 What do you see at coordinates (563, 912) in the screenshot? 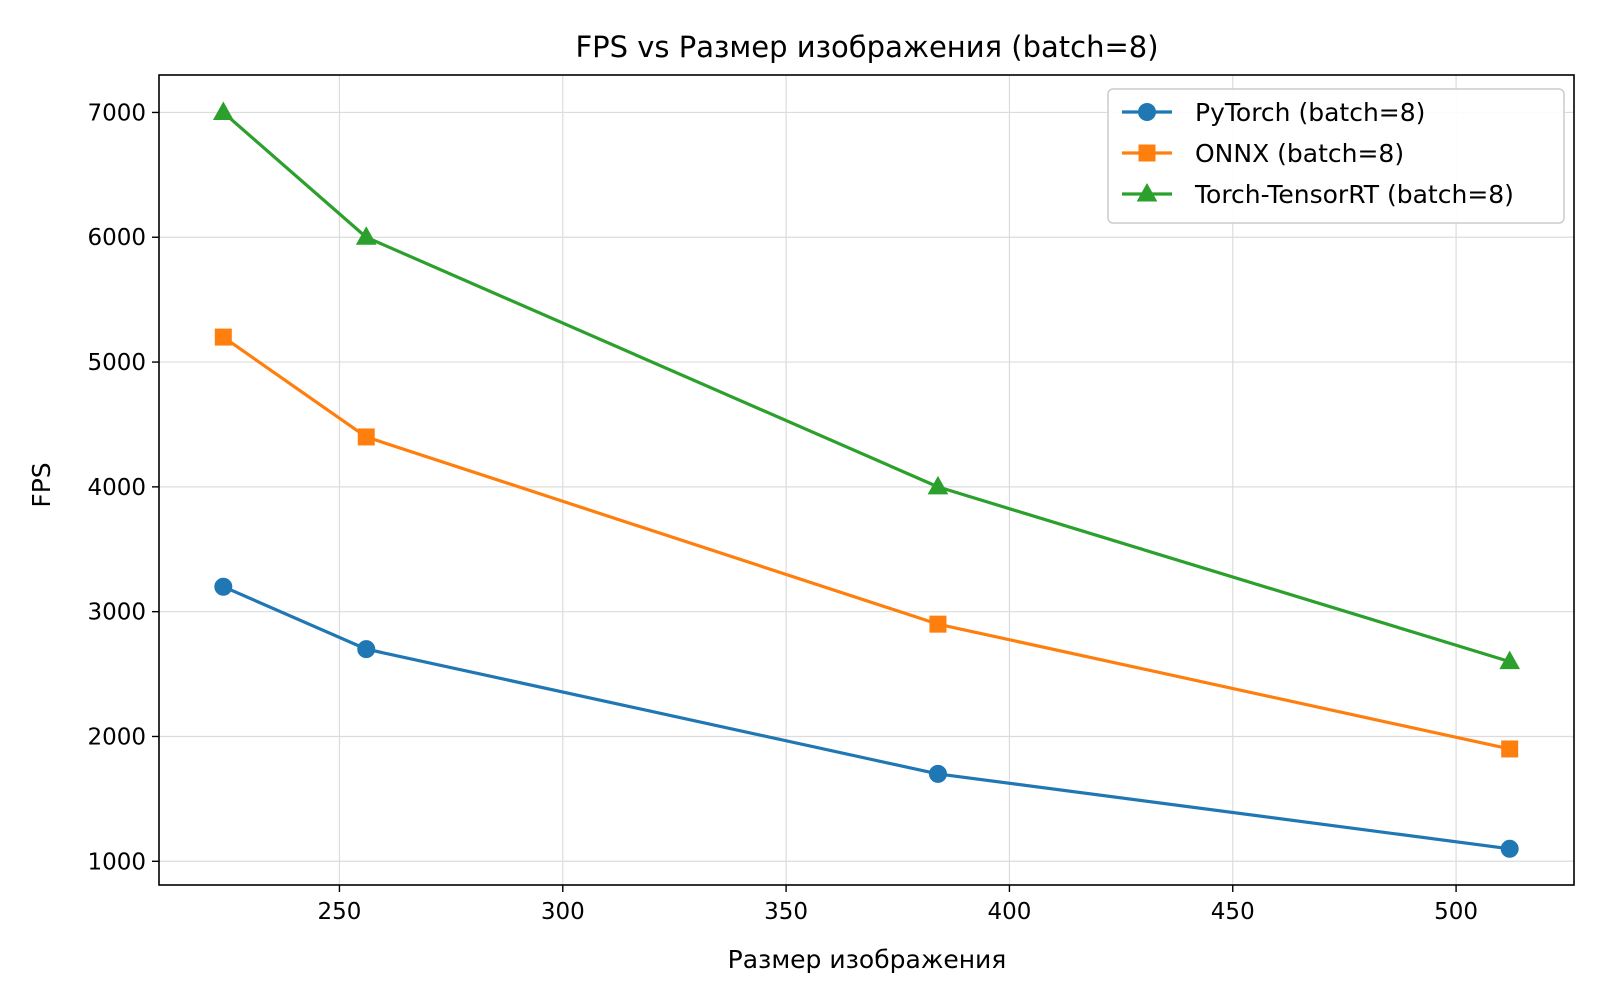
I see `x-tick-label: 300` at bounding box center [563, 912].